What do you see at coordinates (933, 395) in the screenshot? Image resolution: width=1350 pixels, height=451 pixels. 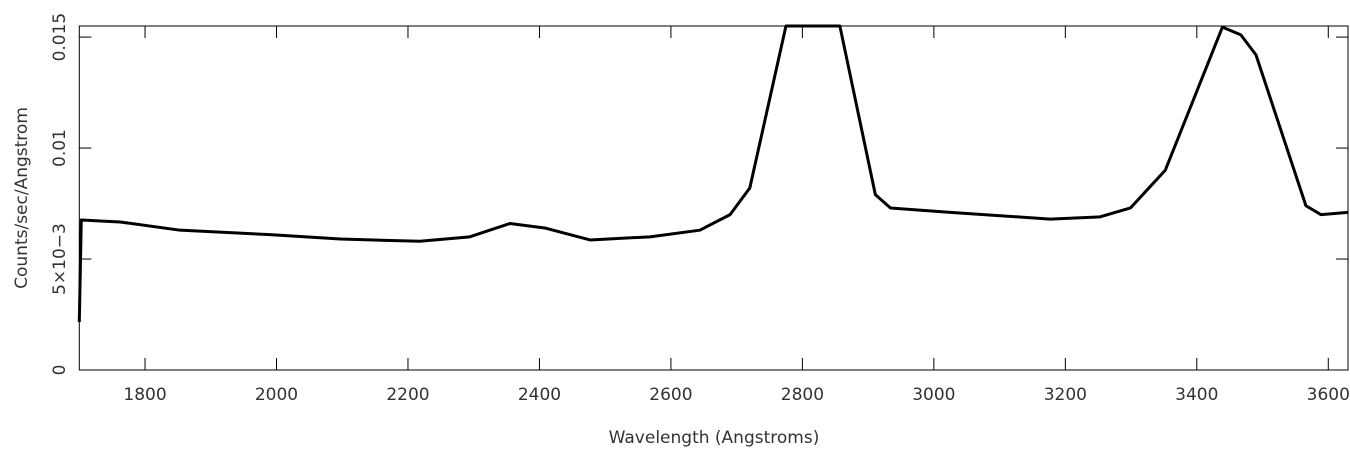 I see `x-tick-label: 3000` at bounding box center [933, 395].